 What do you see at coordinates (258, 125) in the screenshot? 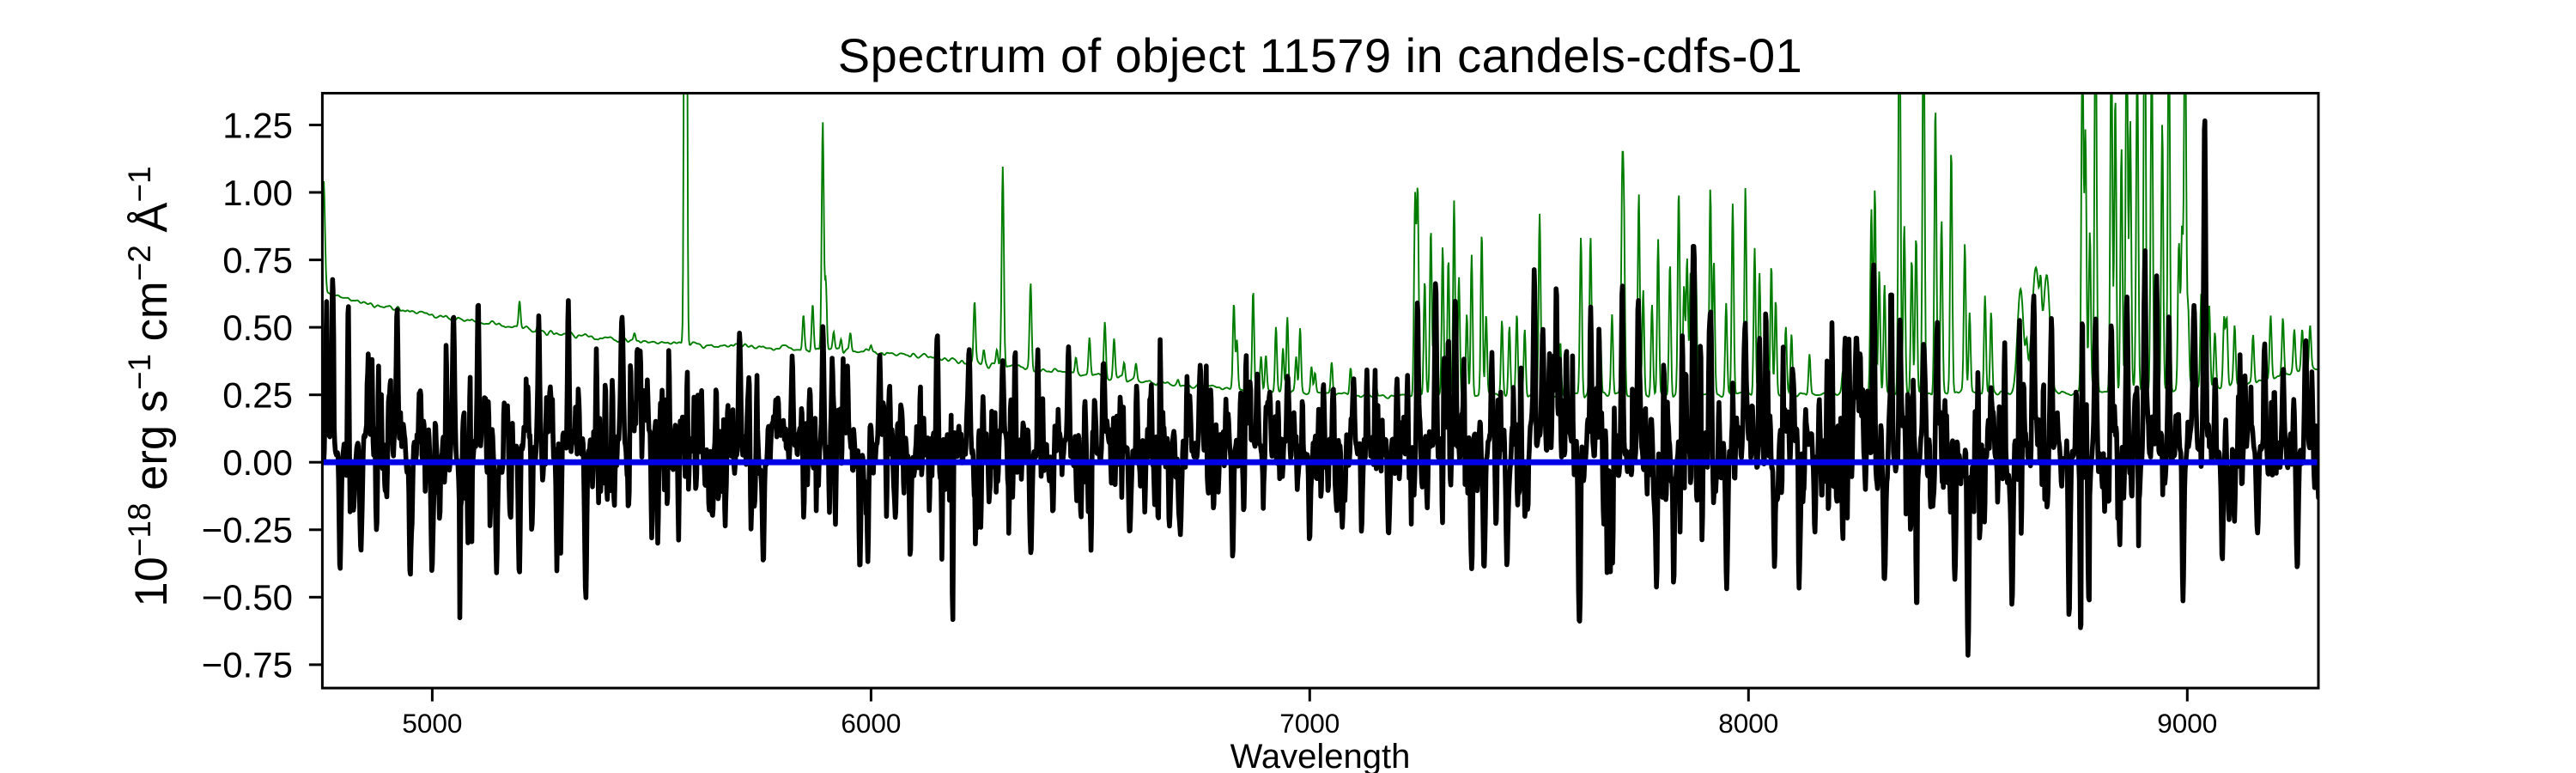
I see `svg-text: 1.25` at bounding box center [258, 125].